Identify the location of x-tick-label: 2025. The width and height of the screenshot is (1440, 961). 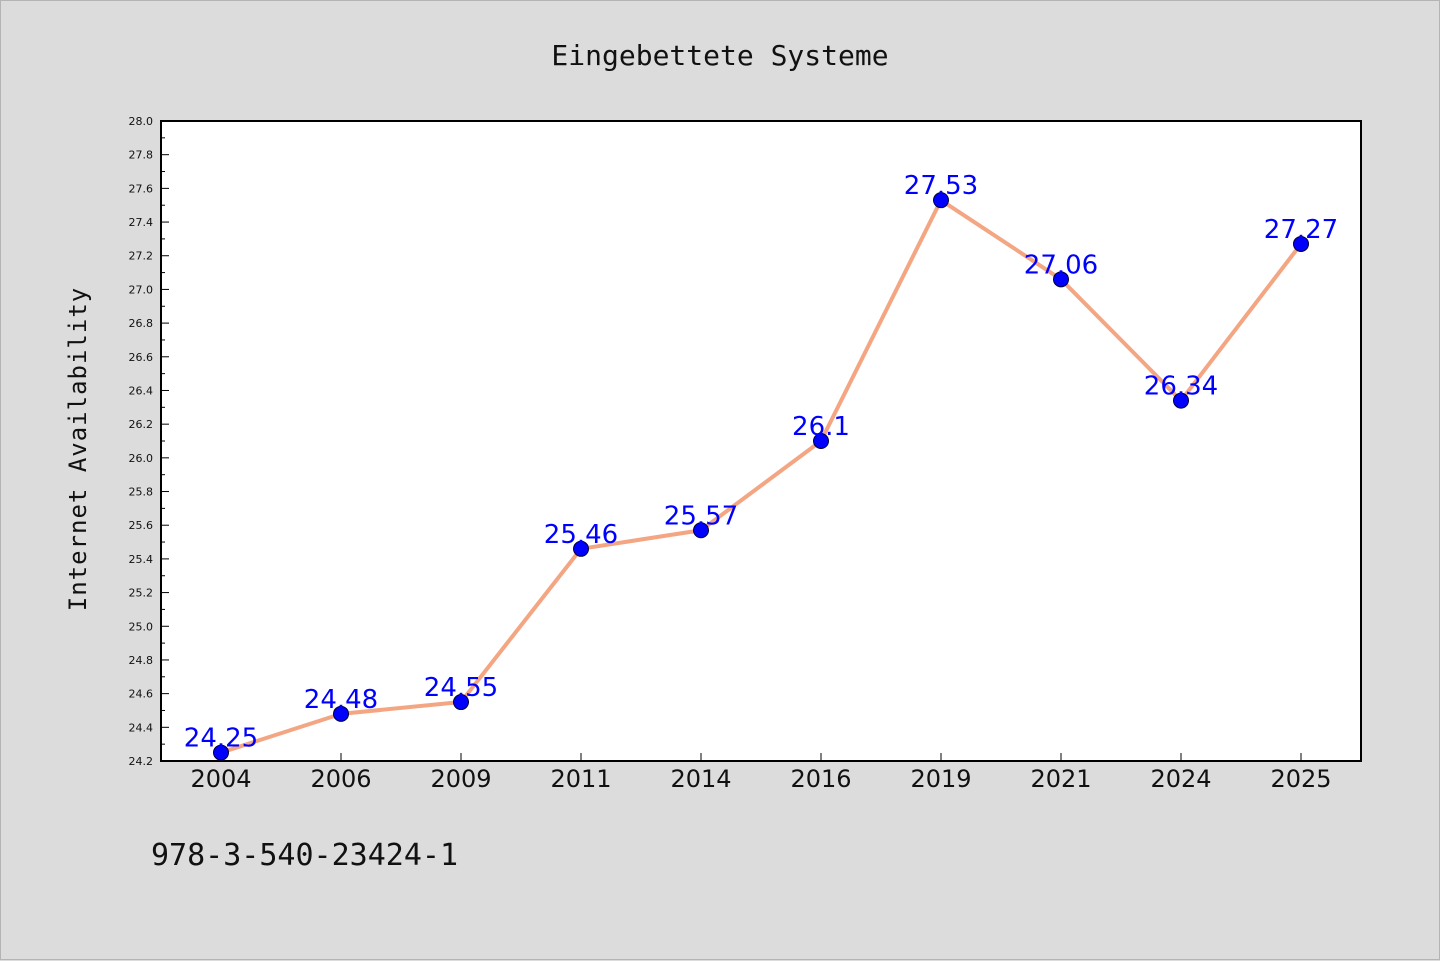
(1300, 779).